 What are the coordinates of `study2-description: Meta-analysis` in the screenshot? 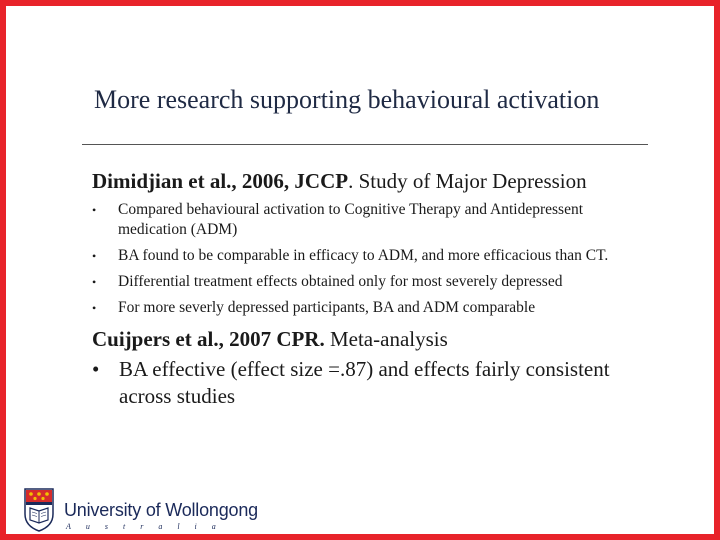 It's located at (386, 339).